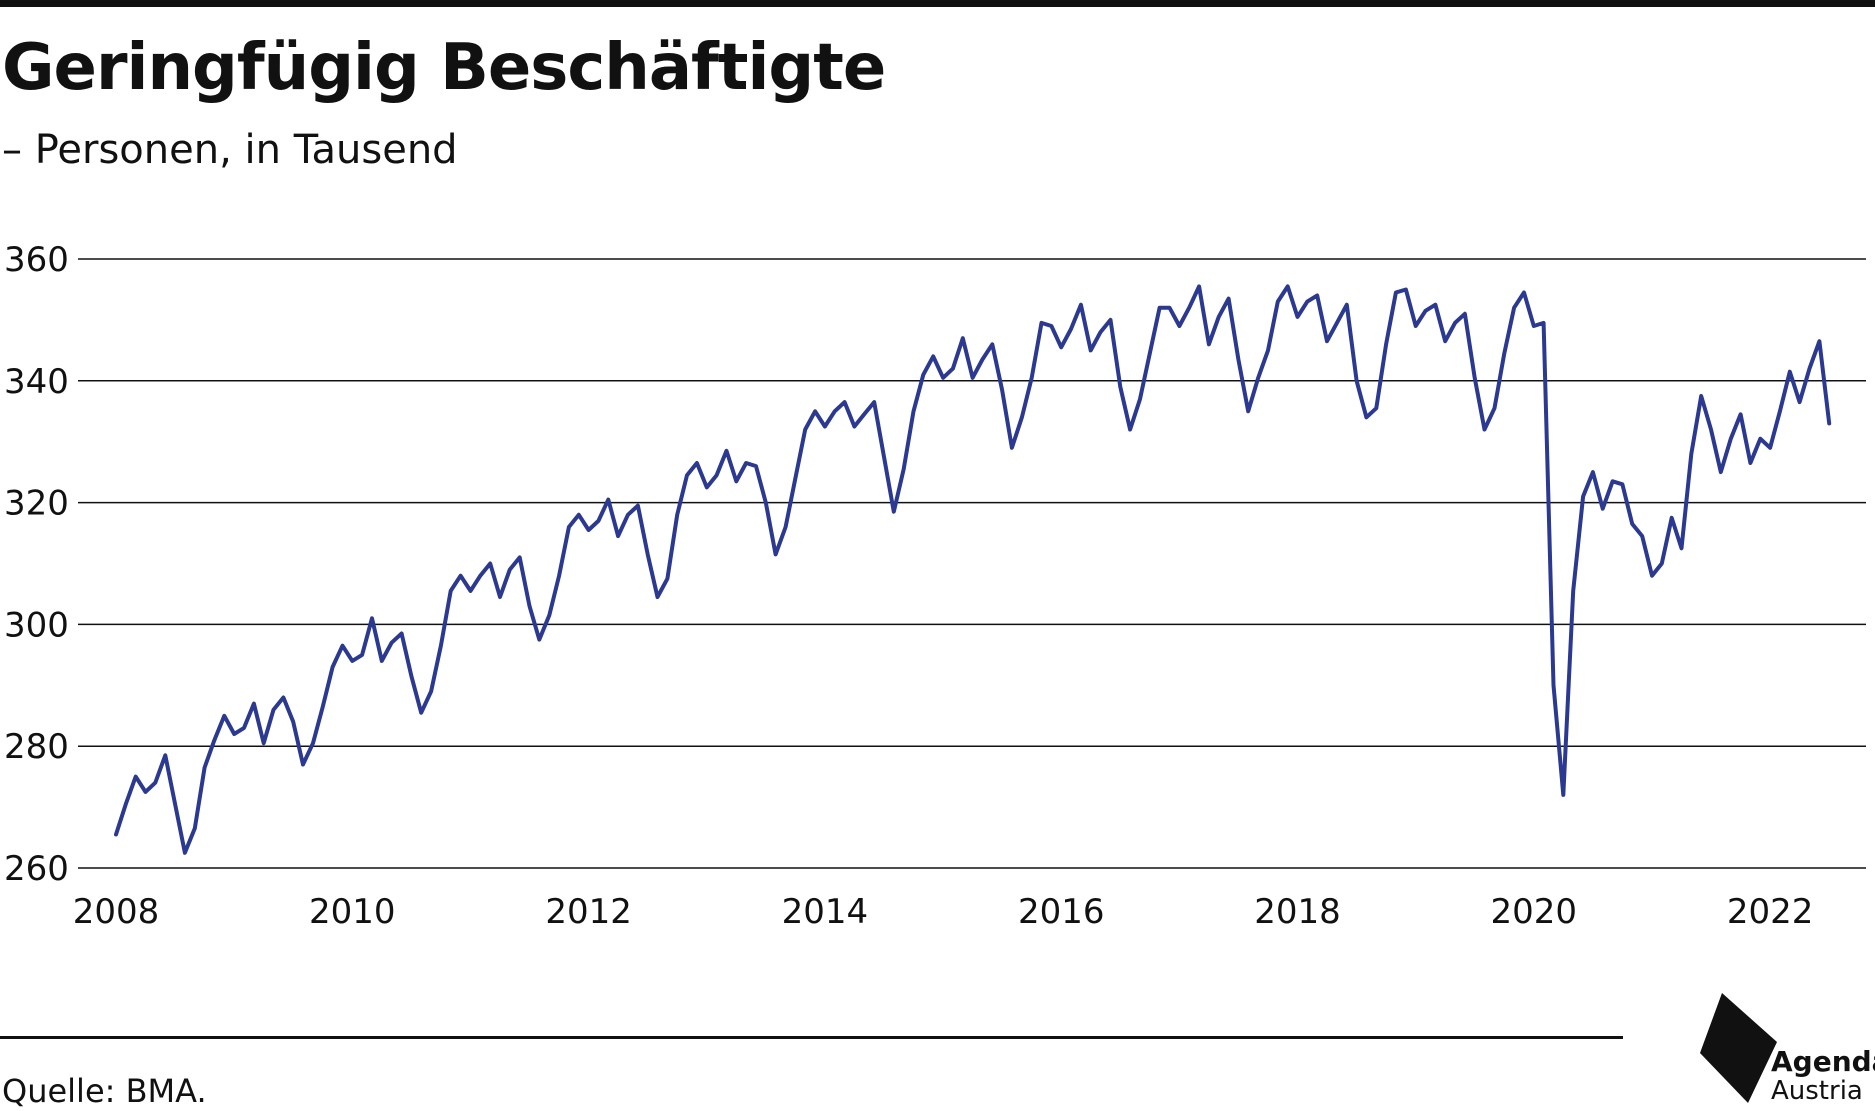 The height and width of the screenshot is (1111, 1875). I want to click on top-rule, so click(937, 3).